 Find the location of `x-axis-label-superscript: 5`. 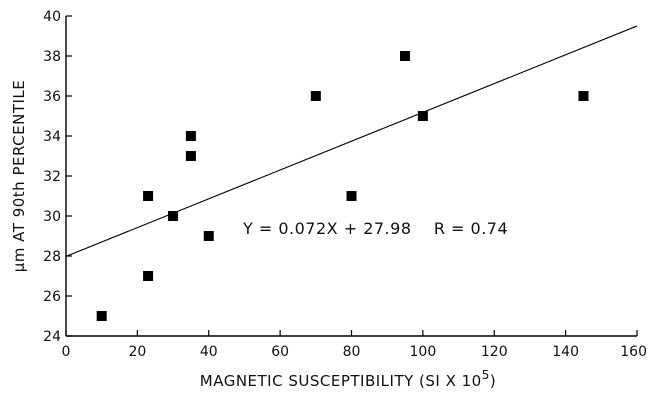

x-axis-label-superscript: 5 is located at coordinates (486, 375).